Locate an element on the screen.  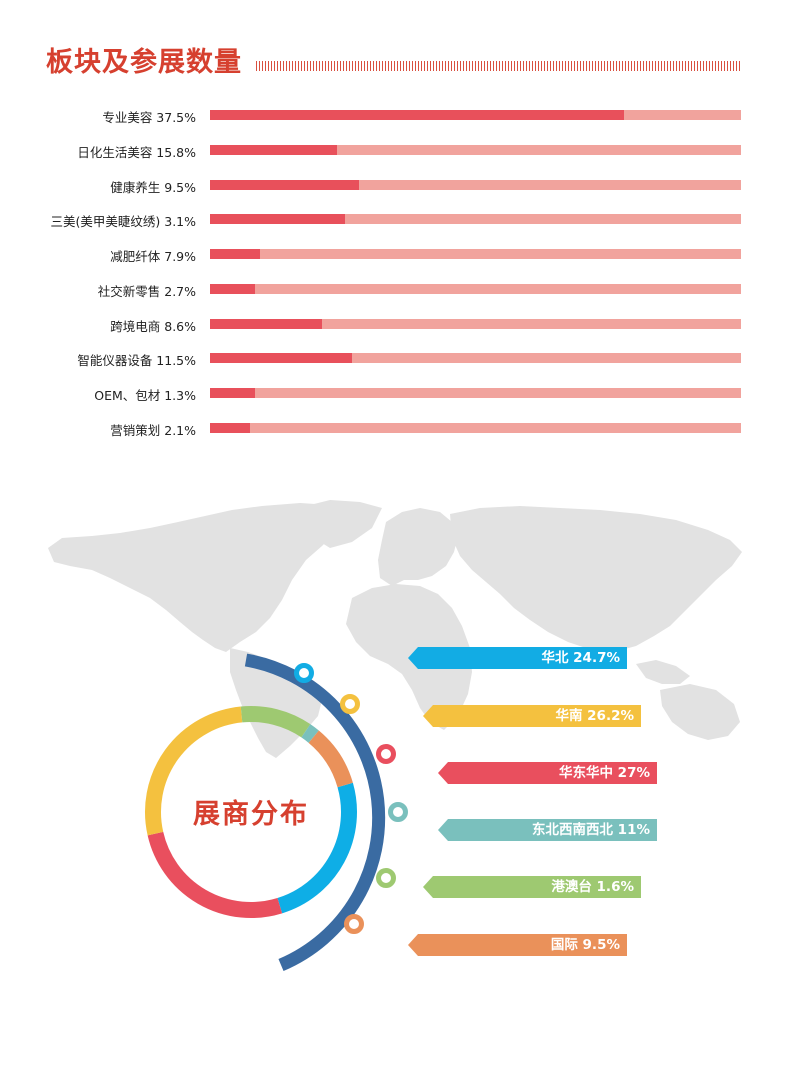
region-tag: 华东华中 27% is located at coordinates (547, 773).